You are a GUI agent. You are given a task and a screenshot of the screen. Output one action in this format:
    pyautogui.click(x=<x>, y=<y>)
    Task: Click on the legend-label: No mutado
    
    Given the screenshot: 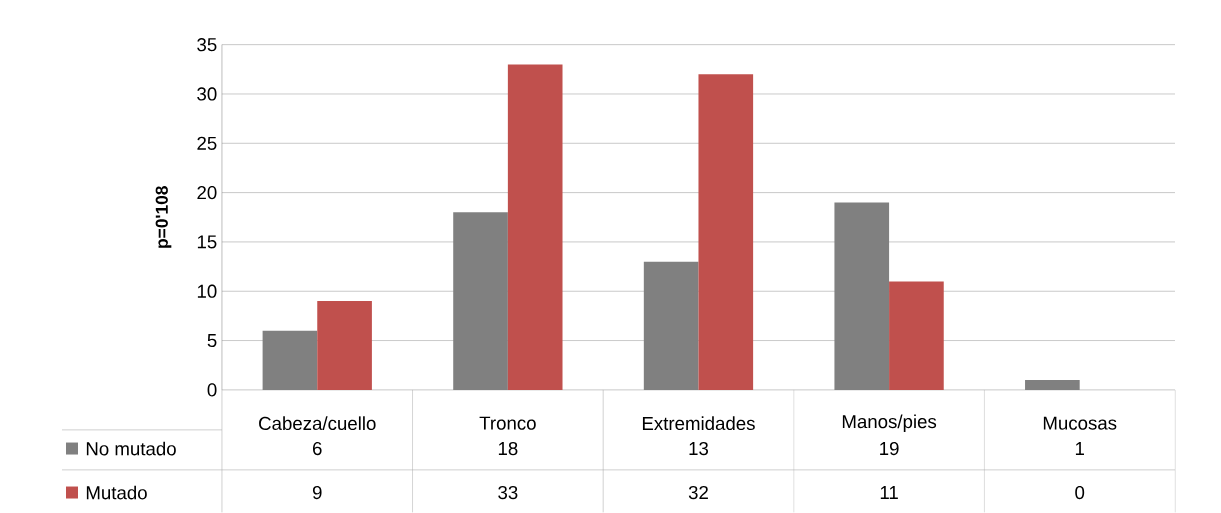 What is the action you would take?
    pyautogui.click(x=131, y=448)
    